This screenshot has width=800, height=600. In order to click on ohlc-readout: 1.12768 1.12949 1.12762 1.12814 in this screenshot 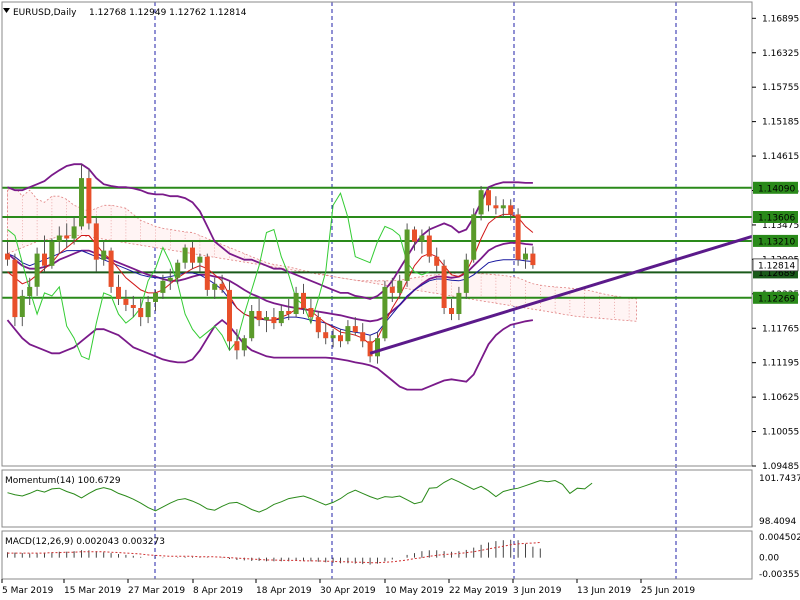, I will do `click(168, 13)`.